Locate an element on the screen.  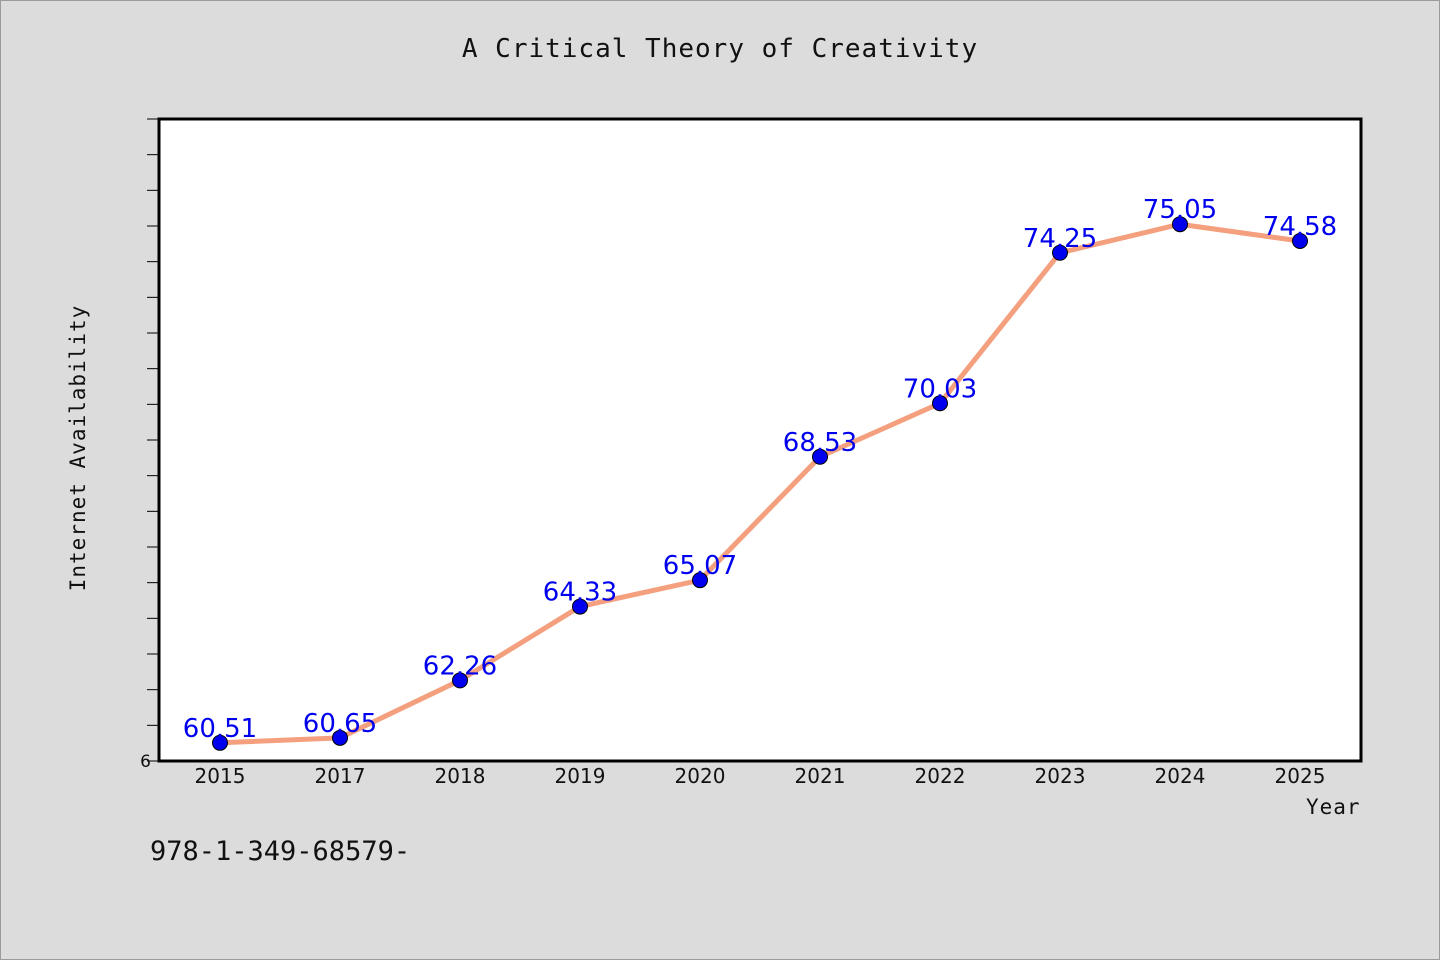
y-axis-ticks: 6 is located at coordinates (149, 445).